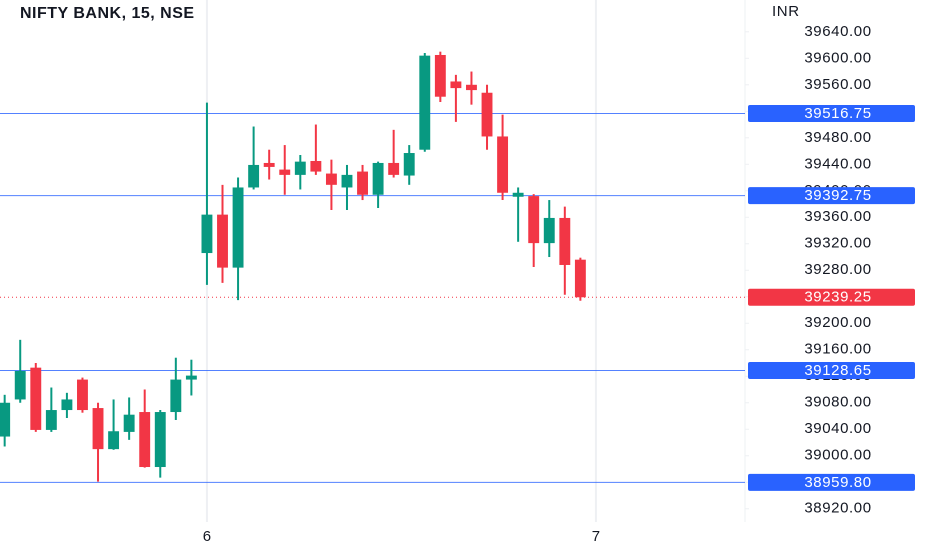 This screenshot has height=555, width=932. Describe the element at coordinates (837, 57) in the screenshot. I see `y-tick-label: 39600.00` at that location.